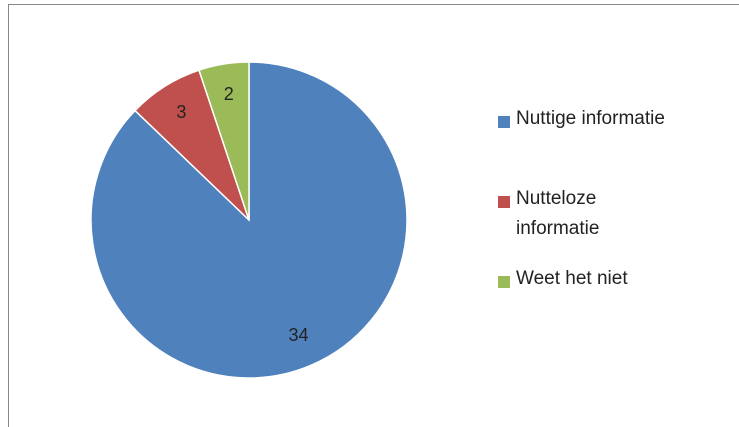  Describe the element at coordinates (558, 213) in the screenshot. I see `legend-label: Nutteloze informatie` at that location.